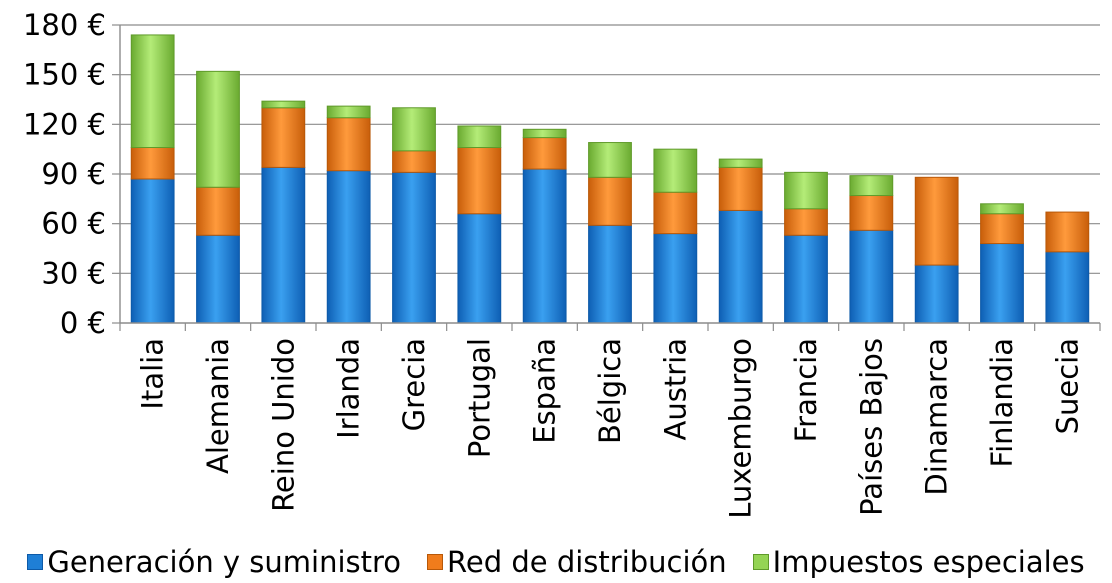 This screenshot has height=583, width=1112. Describe the element at coordinates (1002, 402) in the screenshot. I see `x-category-label: Finlandia` at that location.